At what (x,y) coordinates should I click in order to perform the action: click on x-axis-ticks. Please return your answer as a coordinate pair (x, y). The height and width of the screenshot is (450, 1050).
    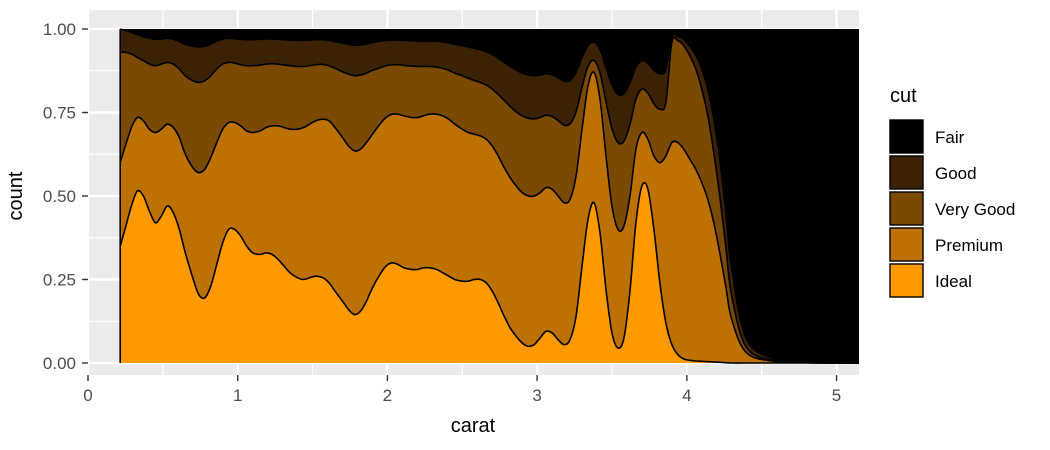
    Looking at the image, I should click on (462, 378).